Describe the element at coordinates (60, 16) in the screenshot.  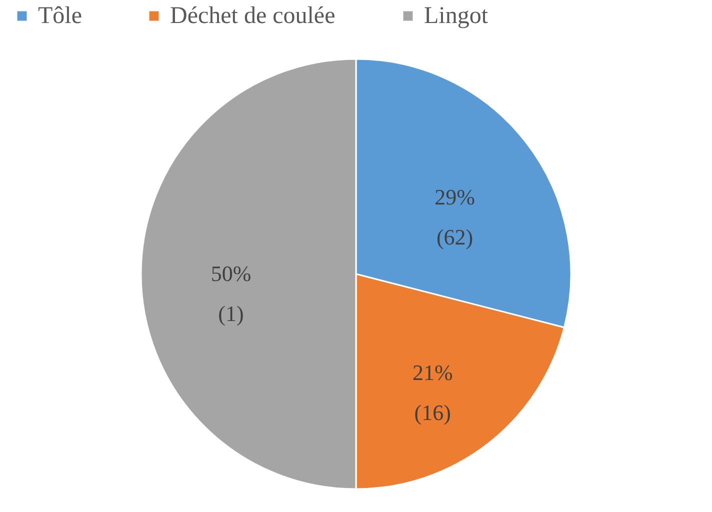
I see `legend-label: Tôle` at that location.